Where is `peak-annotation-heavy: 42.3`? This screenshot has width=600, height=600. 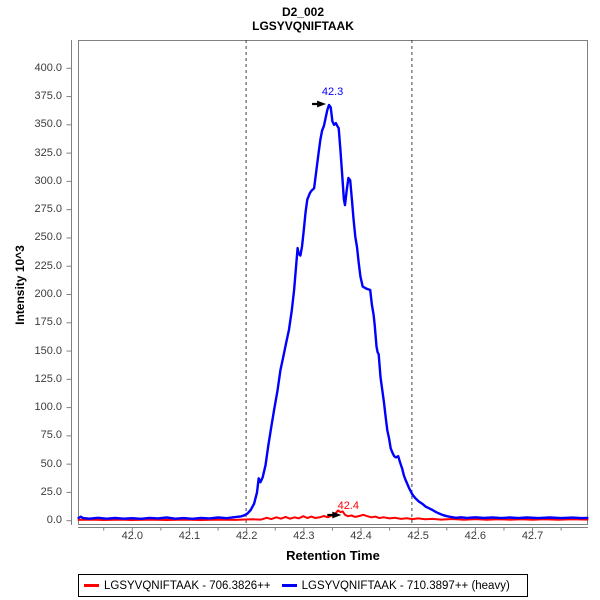 peak-annotation-heavy: 42.3 is located at coordinates (332, 92).